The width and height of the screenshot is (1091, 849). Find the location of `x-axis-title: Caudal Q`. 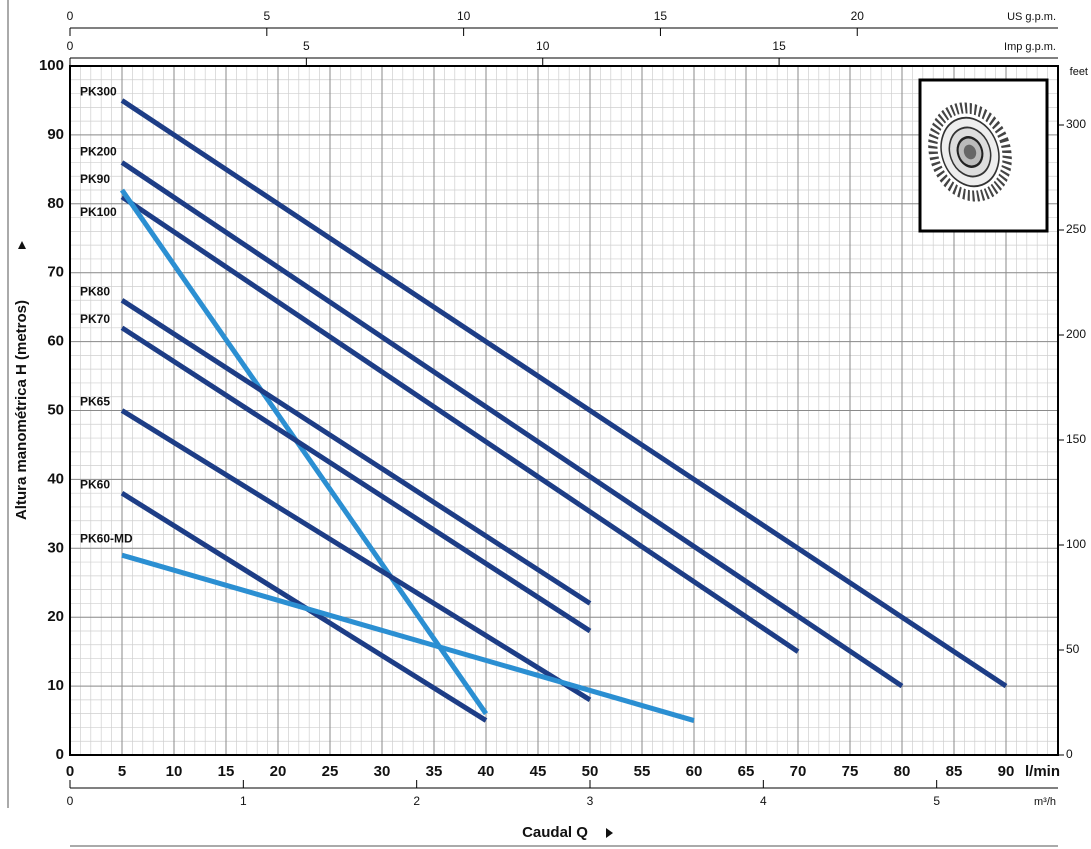

x-axis-title: Caudal Q is located at coordinates (555, 832).